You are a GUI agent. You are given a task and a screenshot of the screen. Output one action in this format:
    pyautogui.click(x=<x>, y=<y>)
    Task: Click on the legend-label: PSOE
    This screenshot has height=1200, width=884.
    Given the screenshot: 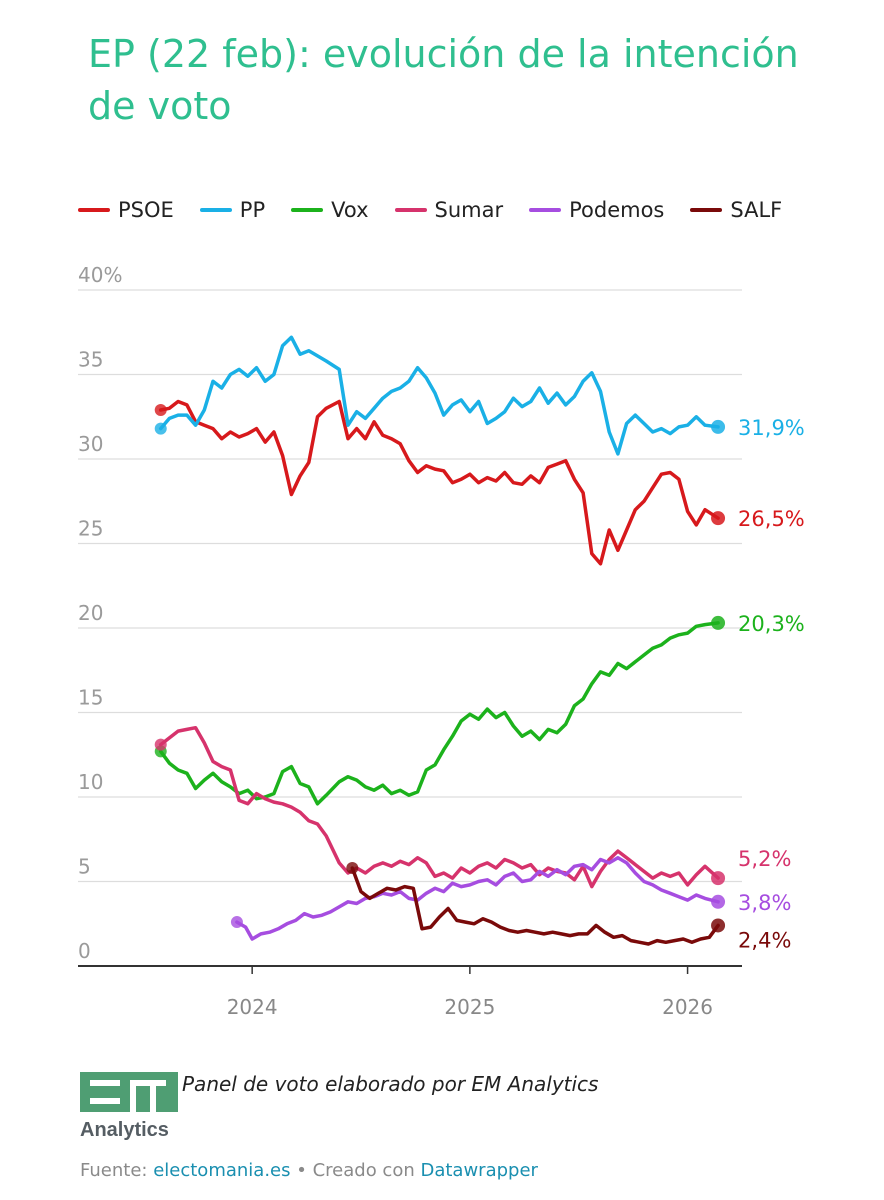 What is the action you would take?
    pyautogui.click(x=146, y=210)
    